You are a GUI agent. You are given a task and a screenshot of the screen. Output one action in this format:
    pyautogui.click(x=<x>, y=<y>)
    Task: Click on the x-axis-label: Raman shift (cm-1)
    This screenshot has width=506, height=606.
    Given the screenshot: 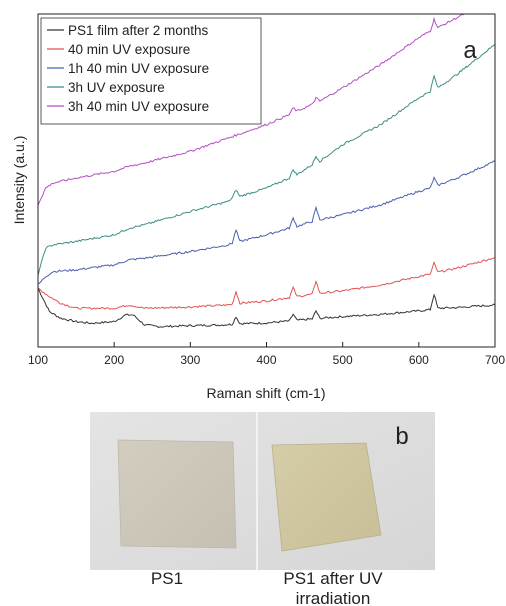 What is the action you would take?
    pyautogui.click(x=265, y=393)
    